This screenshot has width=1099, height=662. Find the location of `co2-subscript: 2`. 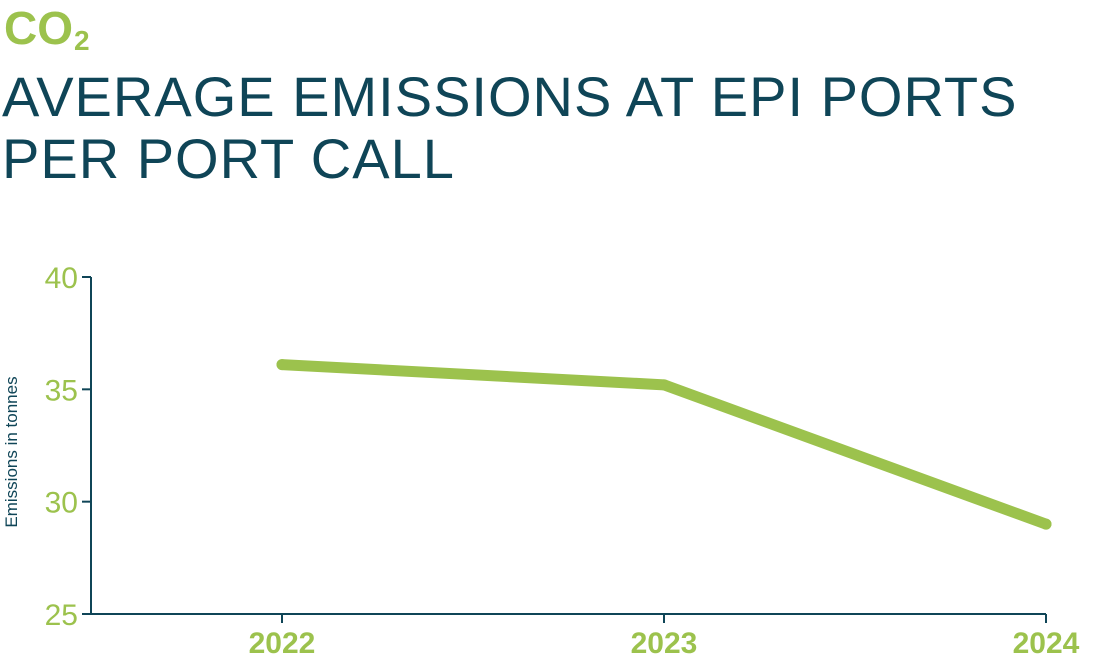

co2-subscript: 2 is located at coordinates (82, 40).